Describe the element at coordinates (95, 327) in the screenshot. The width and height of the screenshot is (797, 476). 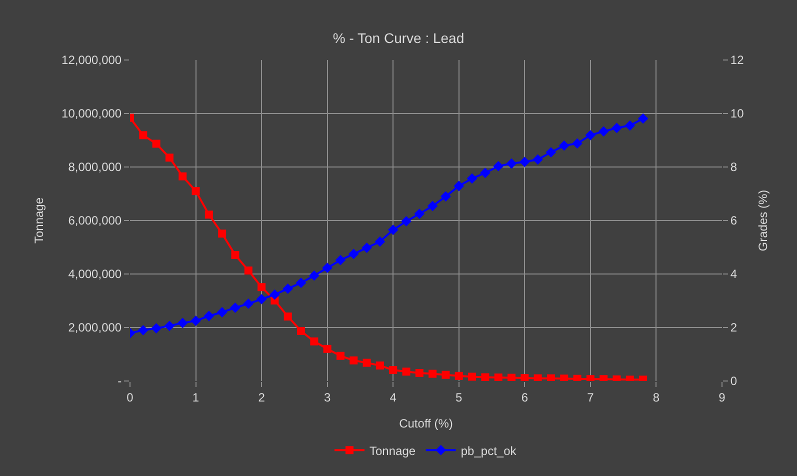
I see `y-tick-label: 2,000,000` at that location.